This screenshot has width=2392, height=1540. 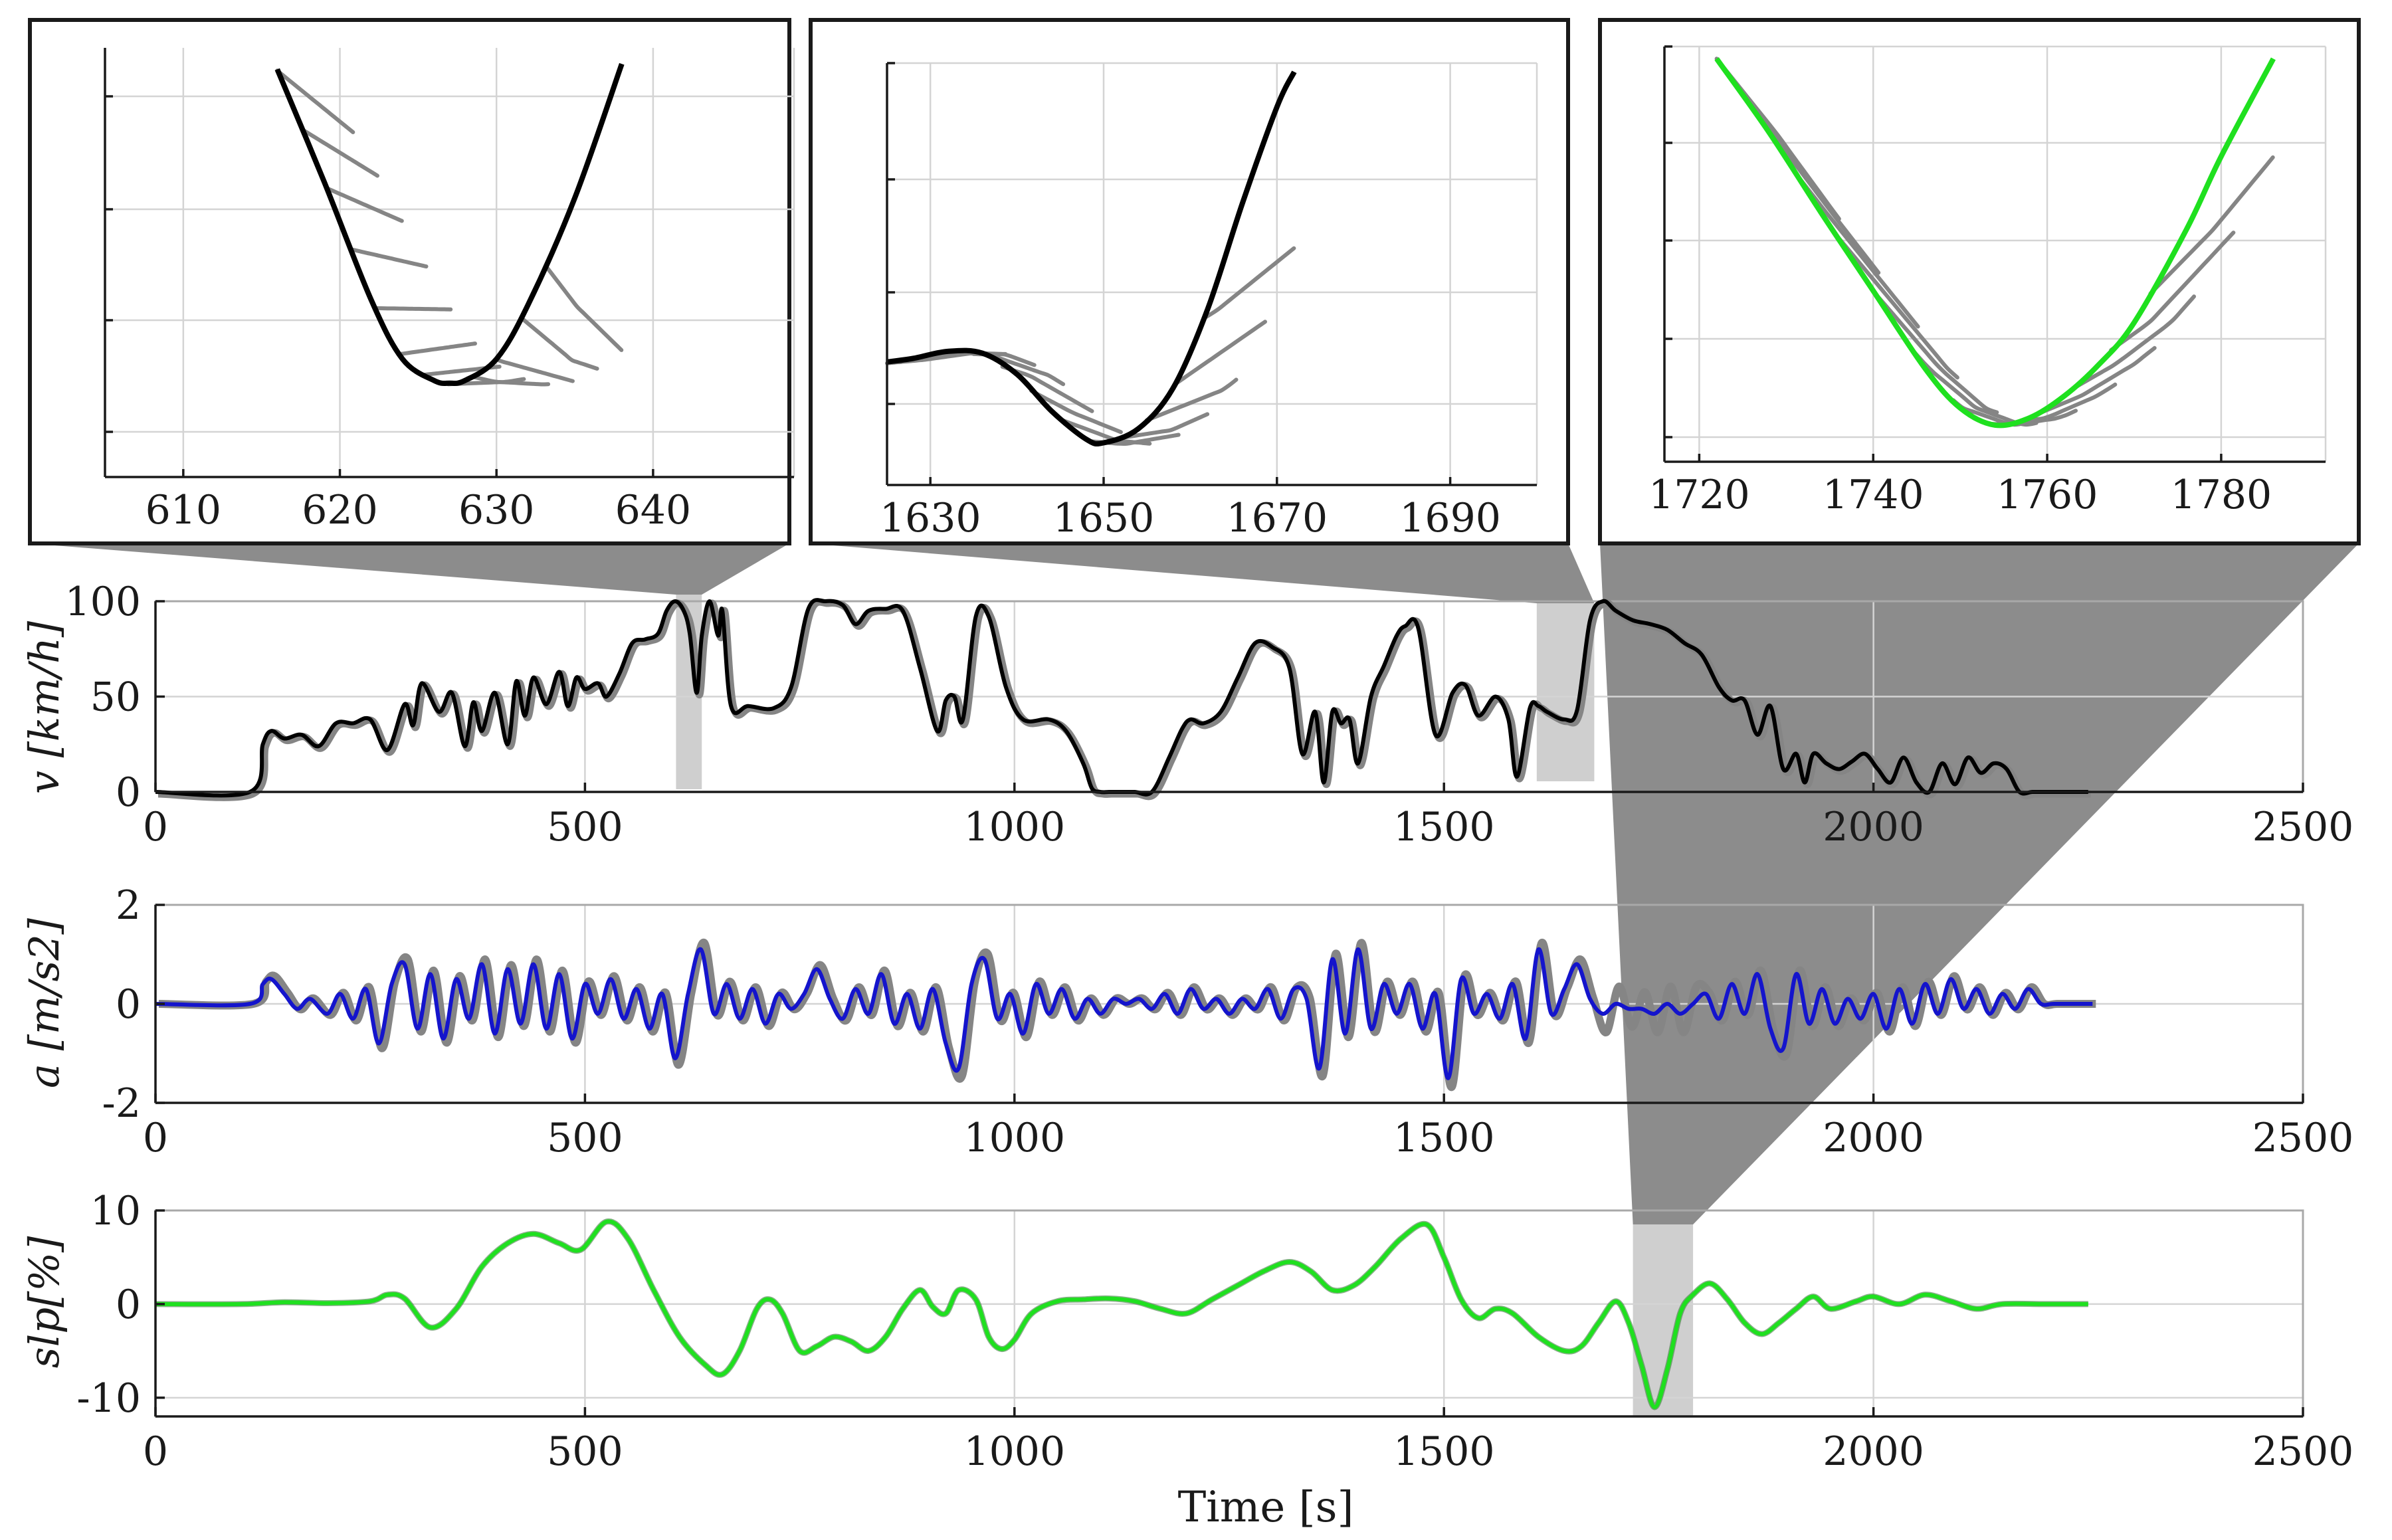 What do you see at coordinates (1014, 1451) in the screenshot?
I see `slope-x-tick-label: 1000` at bounding box center [1014, 1451].